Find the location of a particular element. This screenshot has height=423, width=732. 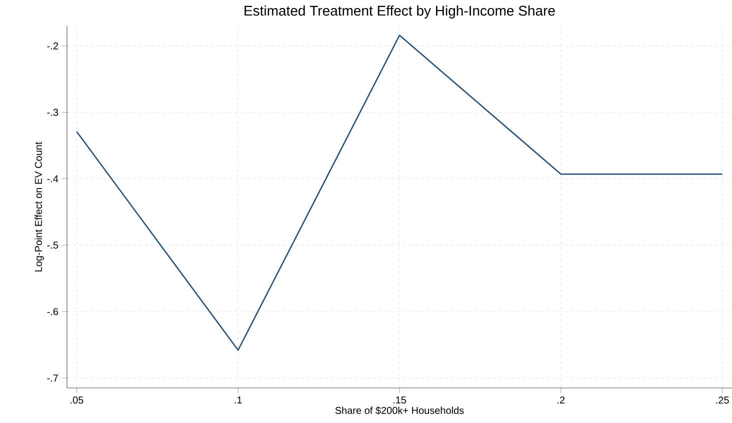

x-tick-label: .05 is located at coordinates (77, 400).